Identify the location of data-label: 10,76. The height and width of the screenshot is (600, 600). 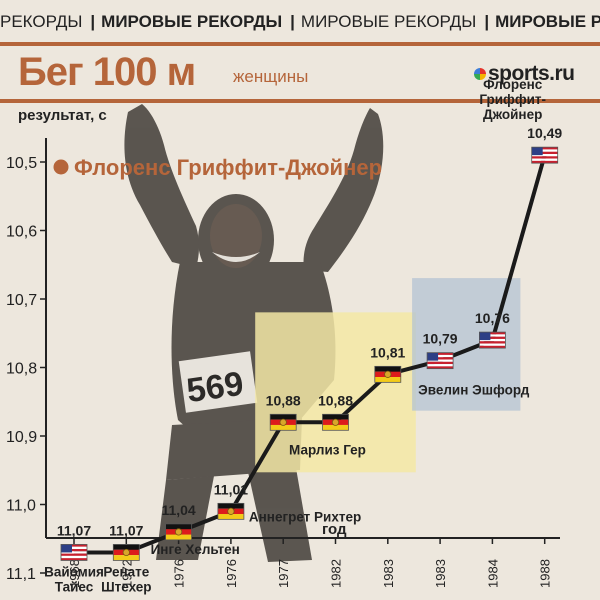
(492, 318).